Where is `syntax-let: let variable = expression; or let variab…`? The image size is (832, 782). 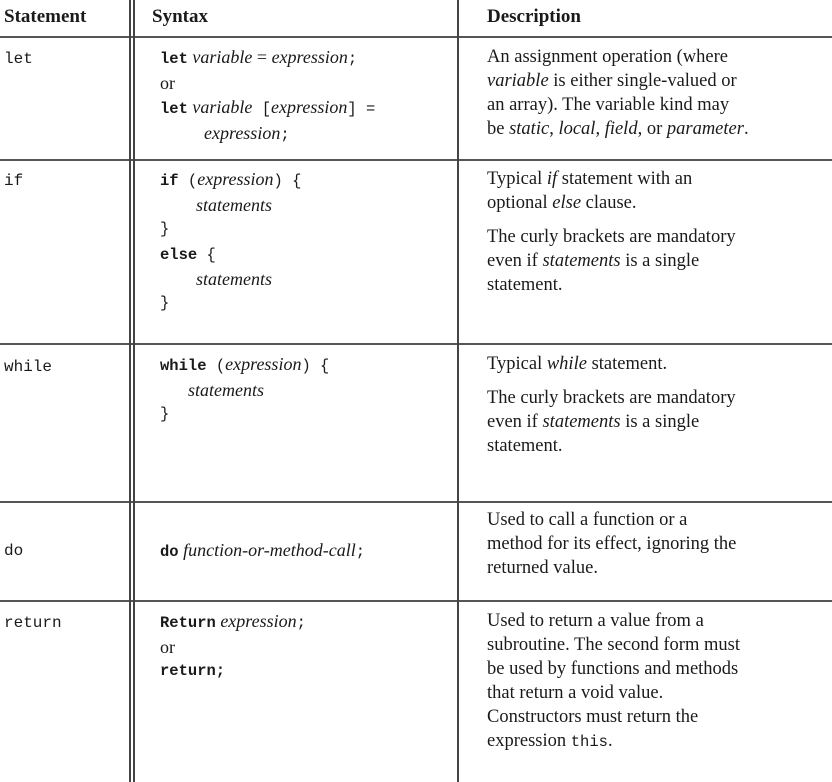
syntax-let: let variable = expression; or let variab… is located at coordinates (268, 95).